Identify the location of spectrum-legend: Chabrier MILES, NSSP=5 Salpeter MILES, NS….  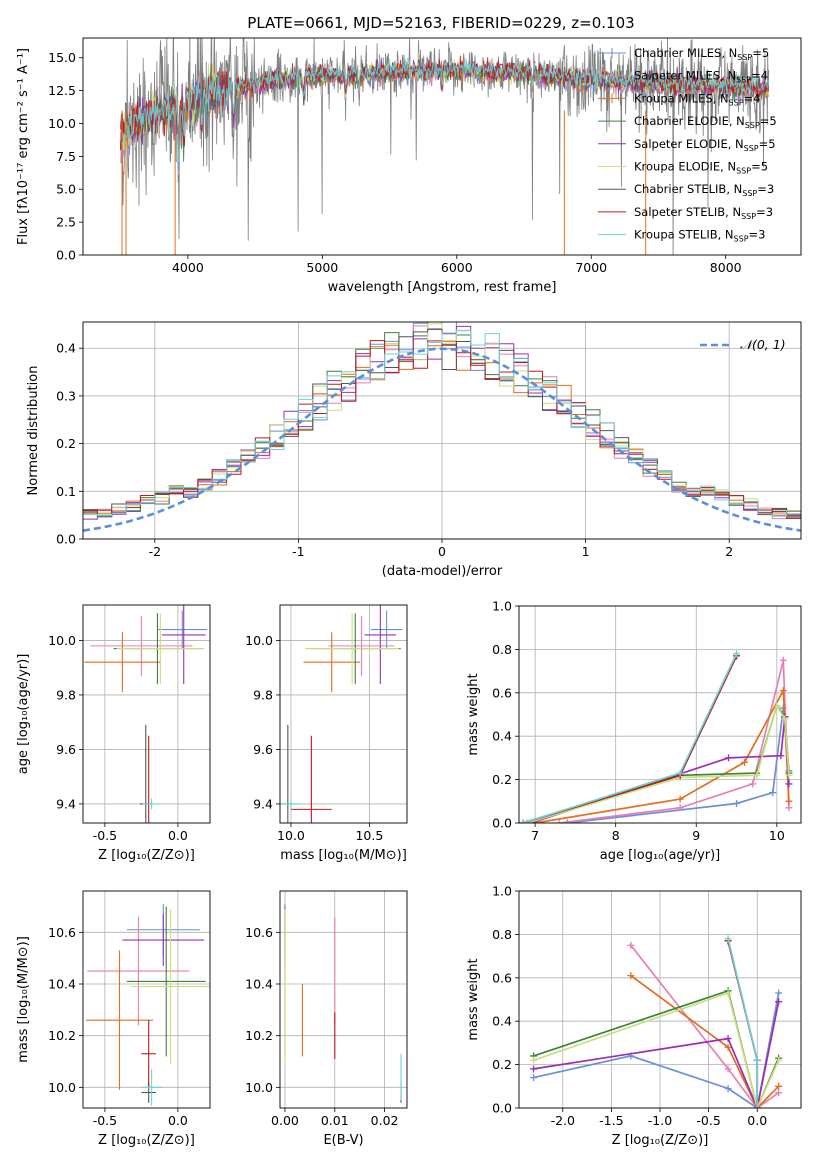
(687, 145).